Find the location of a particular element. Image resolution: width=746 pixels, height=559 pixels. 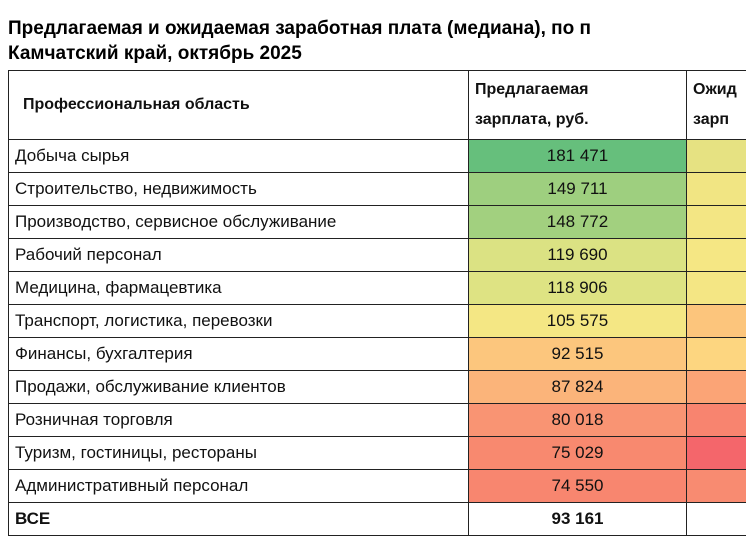

column-header: Предлагаемая зарплата, руб. is located at coordinates (577, 105).